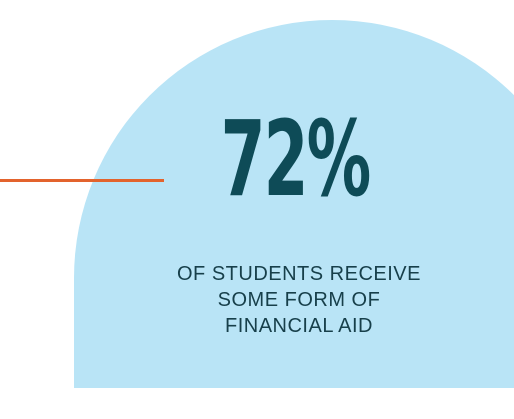 This screenshot has height=419, width=514. What do you see at coordinates (298, 326) in the screenshot?
I see `caption-line-3: FINANCIAL AID` at bounding box center [298, 326].